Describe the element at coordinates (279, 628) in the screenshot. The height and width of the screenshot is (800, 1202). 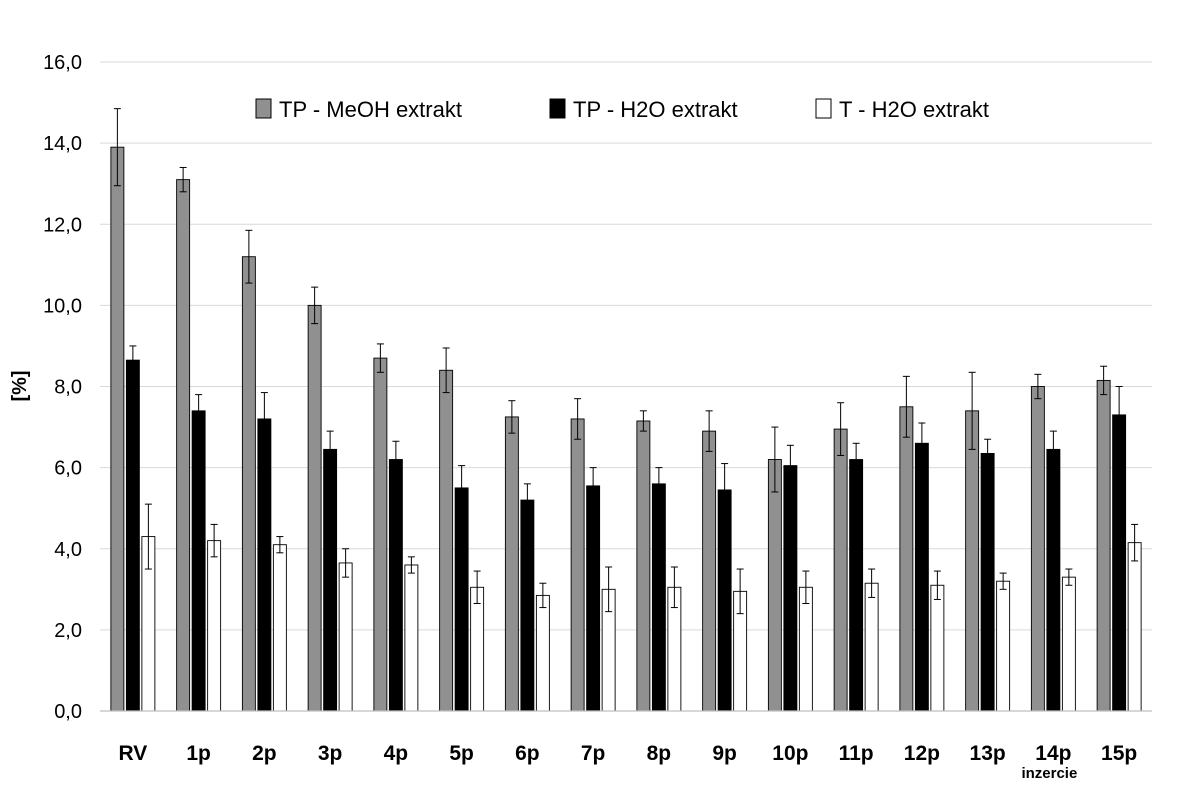
I see `bar-t-h2o-extrakt-2p` at that location.